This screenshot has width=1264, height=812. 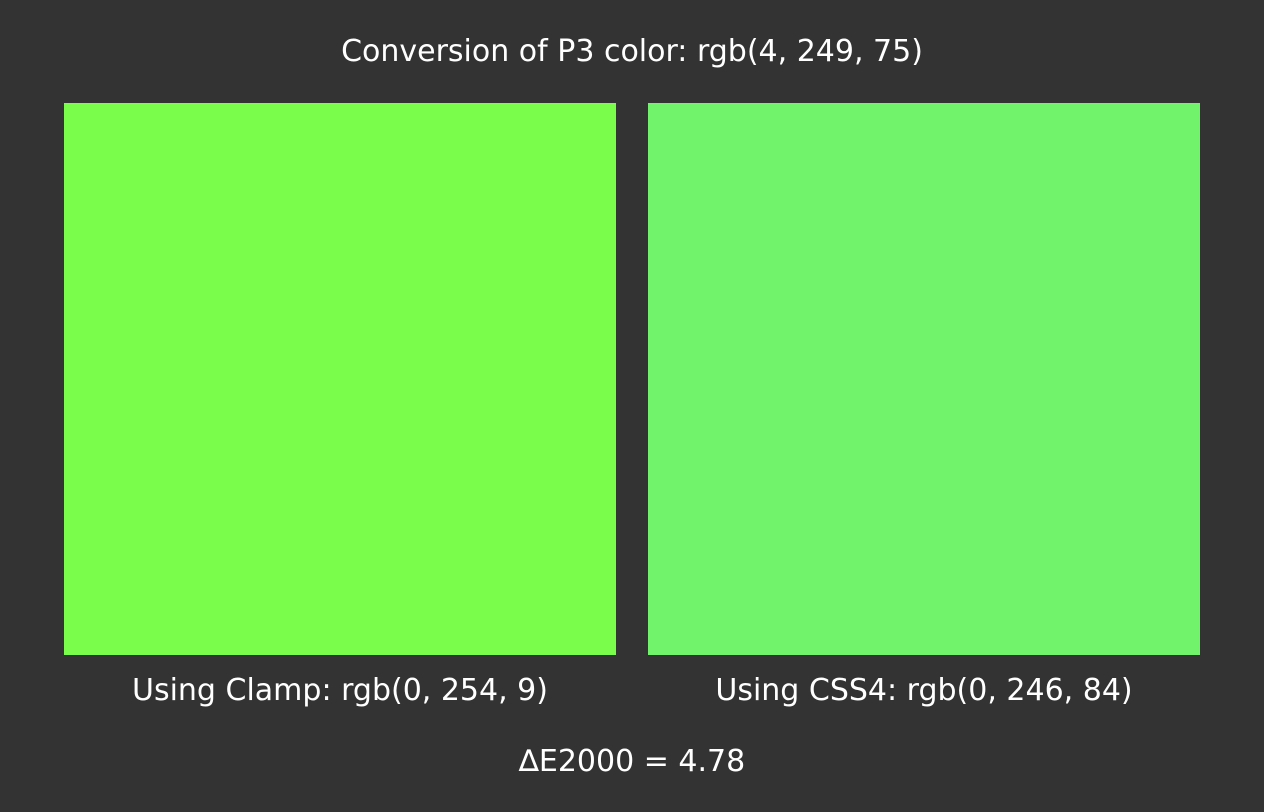 I want to click on clamp-caption: Using Clamp: rgb(0, 254, 9), so click(x=340, y=690).